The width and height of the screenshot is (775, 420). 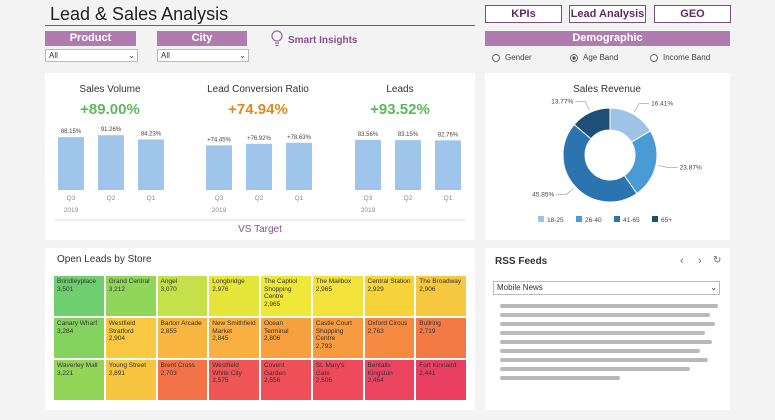 I want to click on store-cell: Longbridge 2,976, so click(x=234, y=296).